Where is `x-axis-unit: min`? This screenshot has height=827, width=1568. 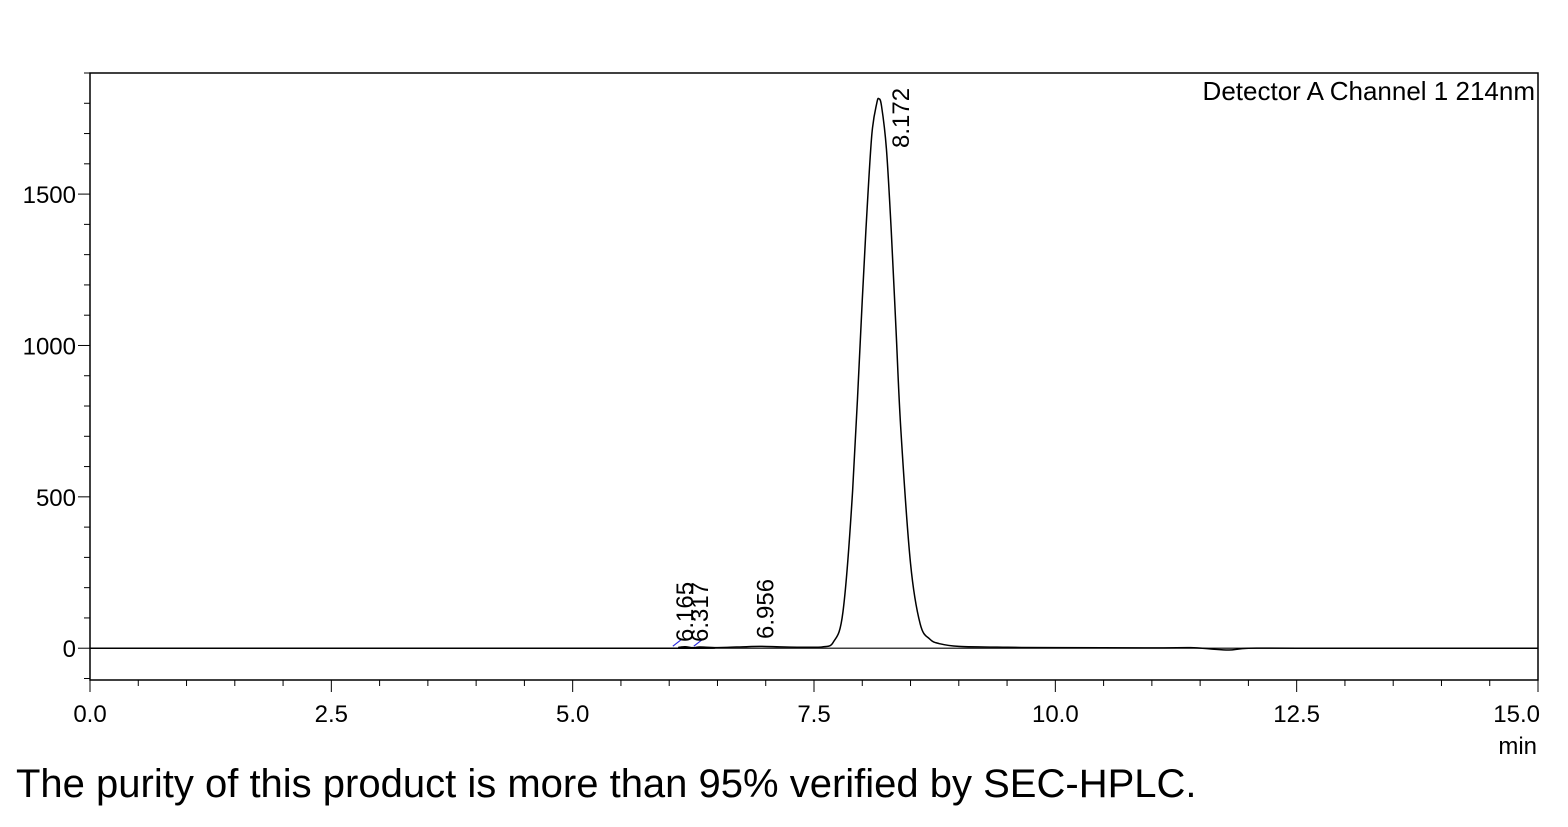
x-axis-unit: min is located at coordinates (1517, 746).